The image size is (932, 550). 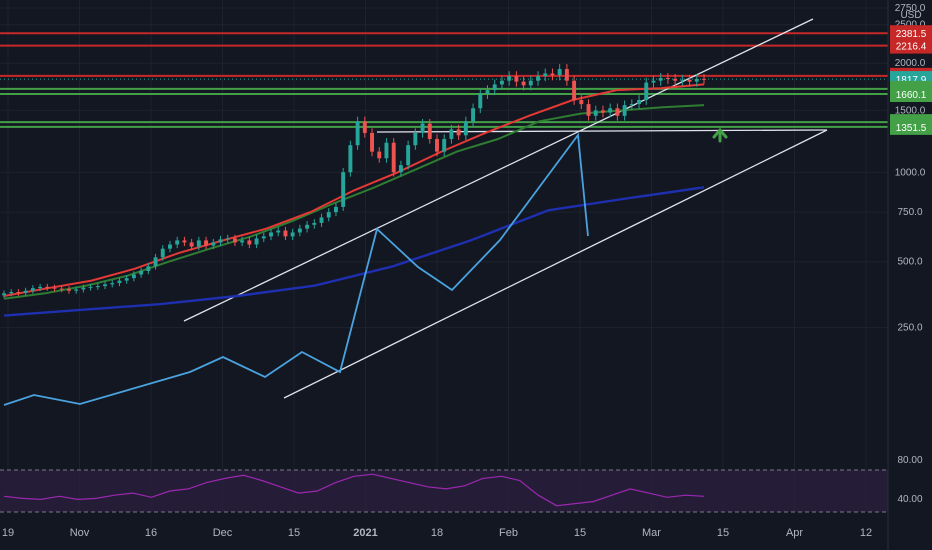 I want to click on x-tick-label: 18, so click(x=437, y=533).